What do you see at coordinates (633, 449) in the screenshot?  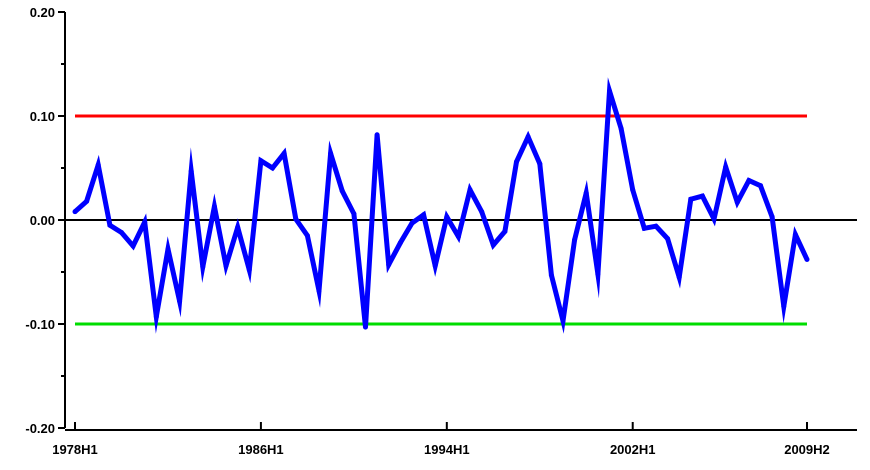 I see `x-tick-label: 2002H1` at bounding box center [633, 449].